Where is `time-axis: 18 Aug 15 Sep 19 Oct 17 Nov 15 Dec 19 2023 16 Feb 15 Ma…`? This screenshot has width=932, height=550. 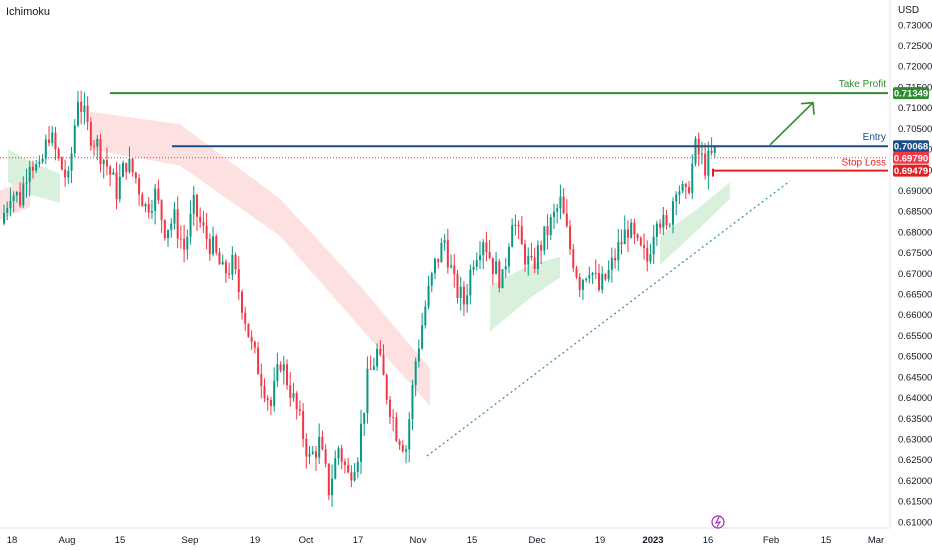 time-axis: 18 Aug 15 Sep 19 Oct 17 Nov 15 Dec 19 2023 16 Feb 15 Ma… is located at coordinates (445, 540).